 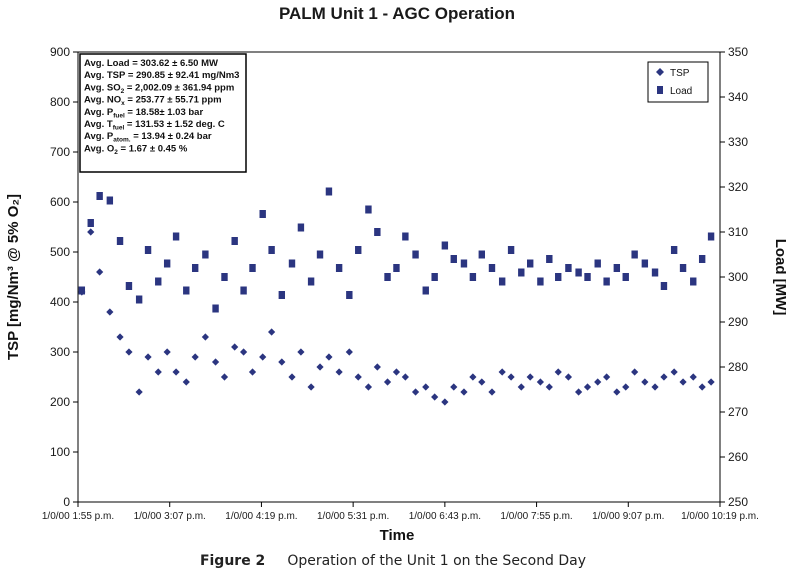 I want to click on left-tick-label: 100, so click(x=60, y=452).